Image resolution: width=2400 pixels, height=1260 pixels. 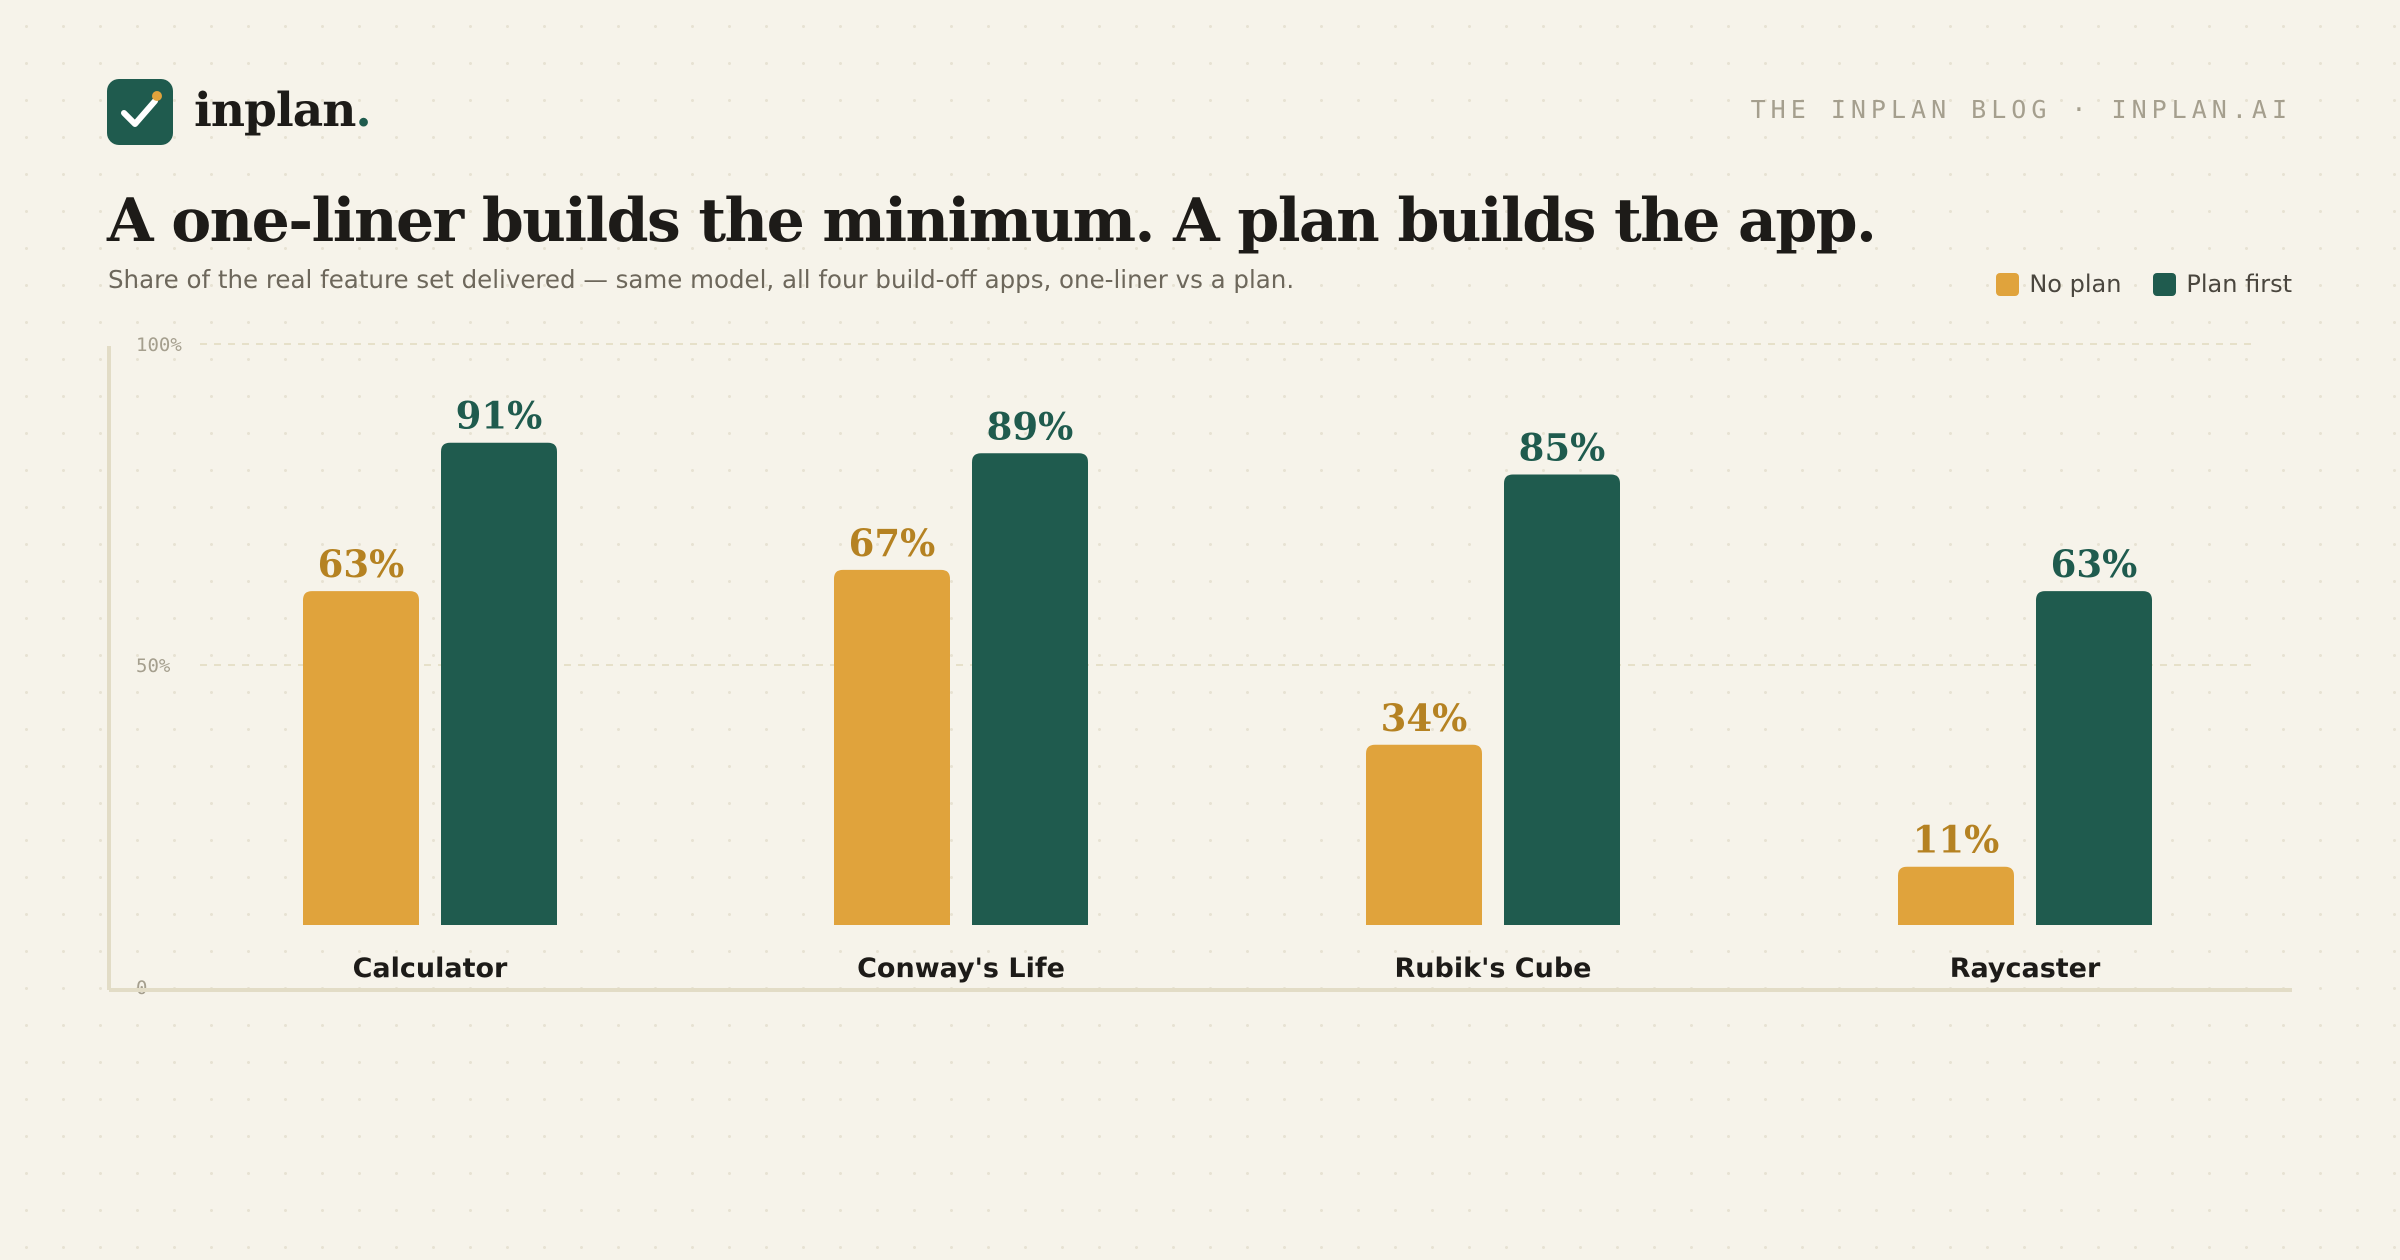 What do you see at coordinates (961, 968) in the screenshot?
I see `category-label: Conway's Life` at bounding box center [961, 968].